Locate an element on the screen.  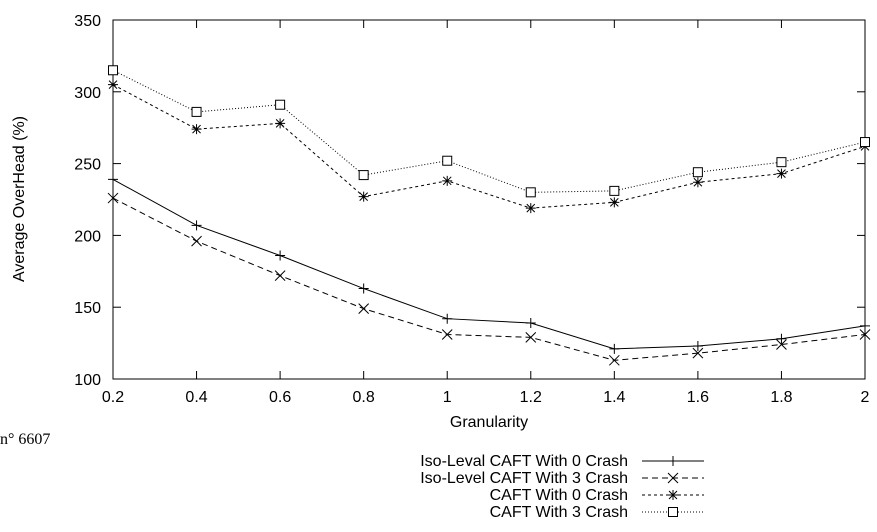
y-tick-label: 300 is located at coordinates (87, 93).